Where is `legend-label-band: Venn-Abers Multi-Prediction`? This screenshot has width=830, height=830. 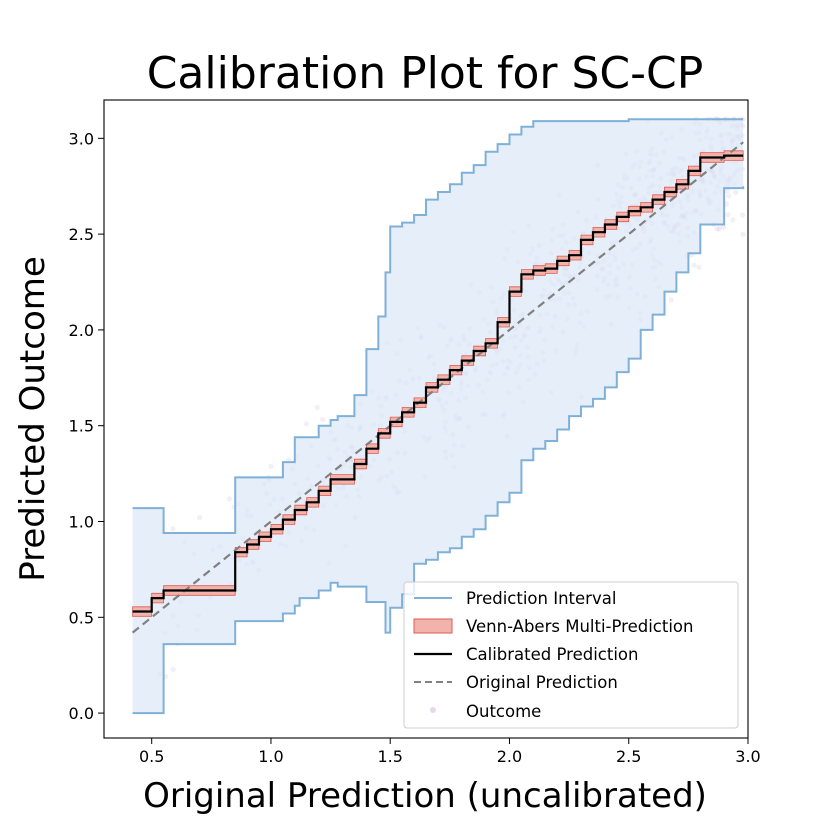 legend-label-band: Venn-Abers Multi-Prediction is located at coordinates (579, 626).